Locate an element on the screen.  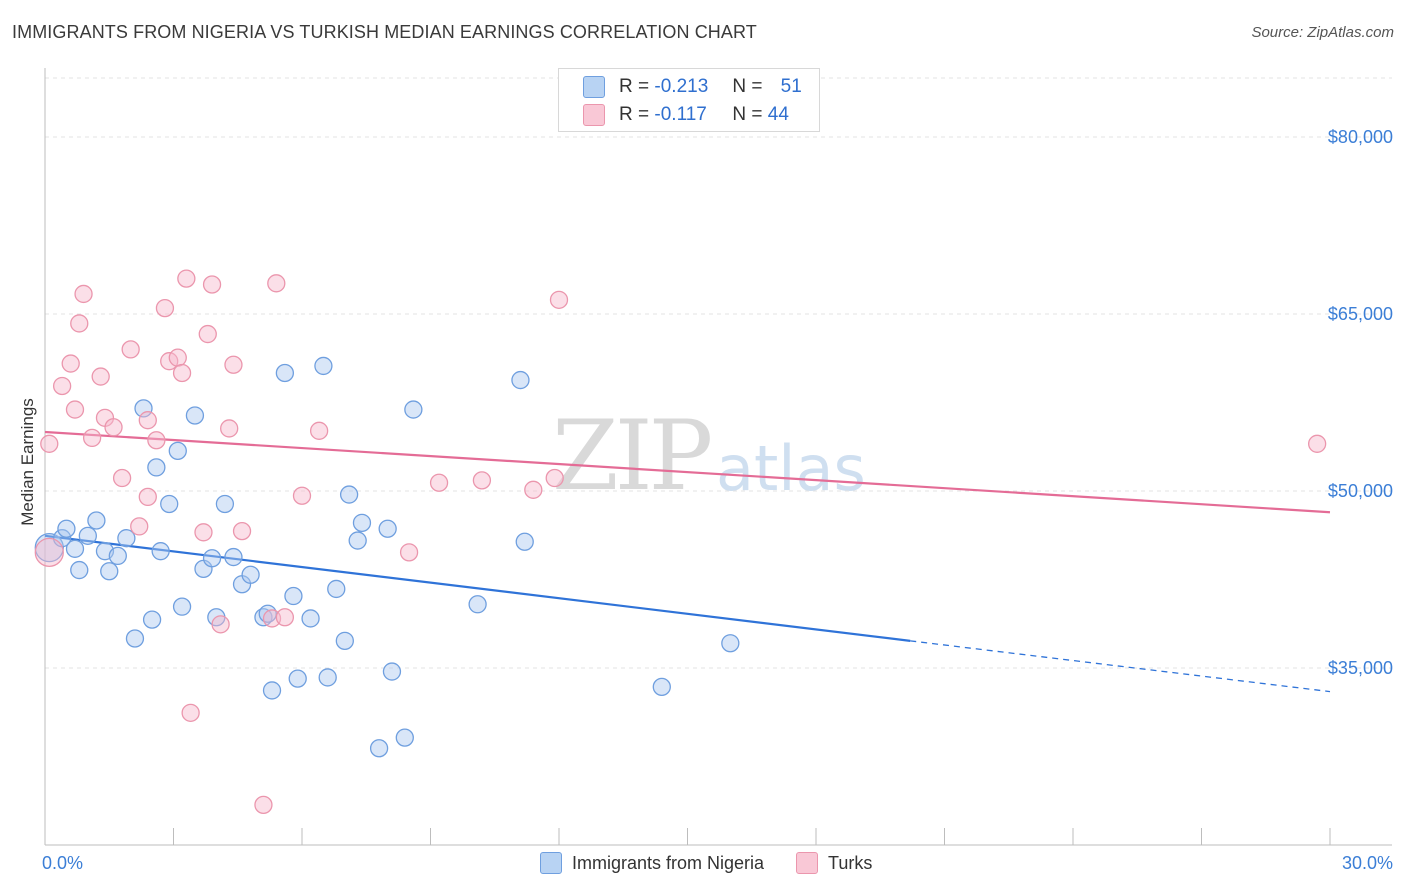
watermark-atlas: atlas is located at coordinates (791, 468).